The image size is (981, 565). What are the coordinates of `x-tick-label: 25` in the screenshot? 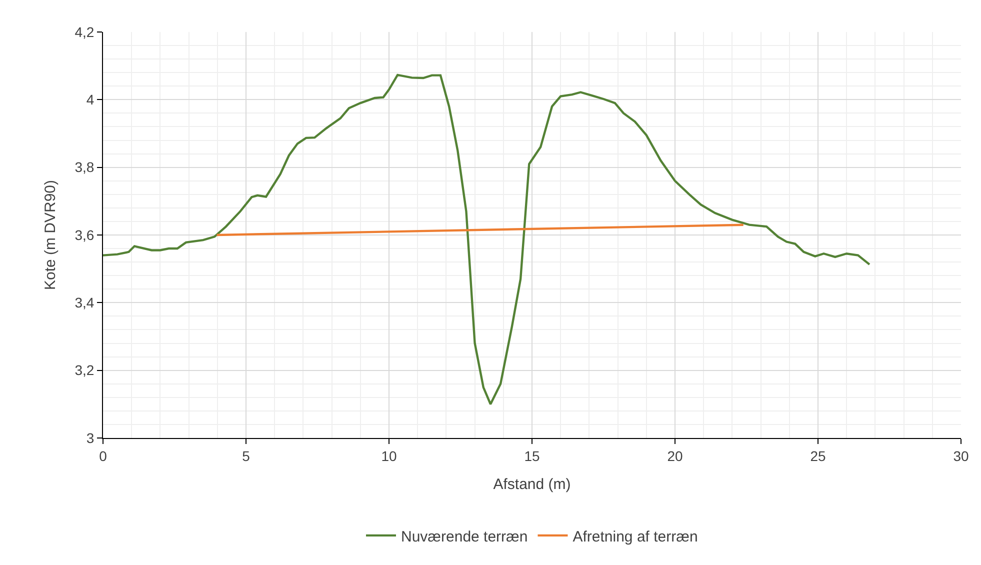 It's located at (818, 456).